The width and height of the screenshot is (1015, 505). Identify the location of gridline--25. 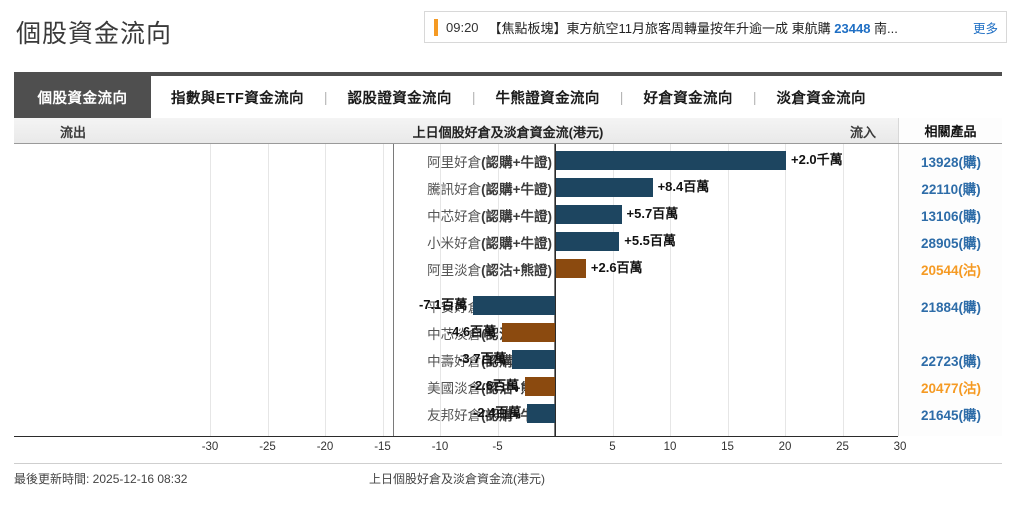
(268, 290).